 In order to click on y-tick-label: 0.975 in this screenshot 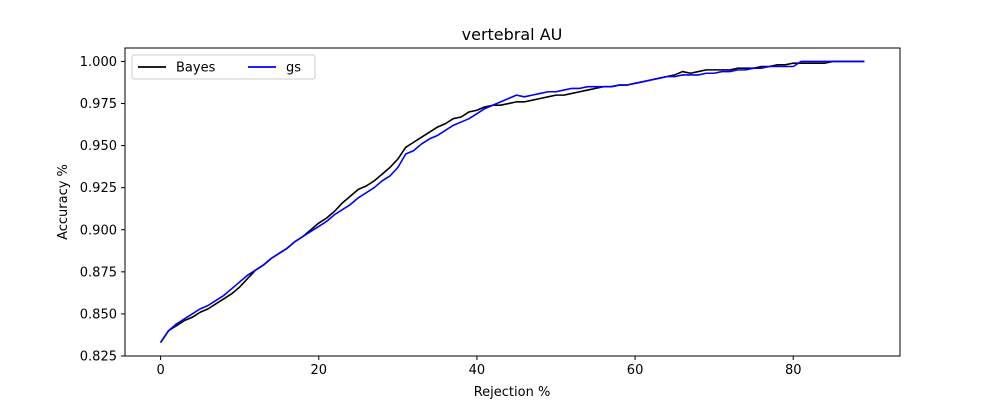, I will do `click(98, 104)`.